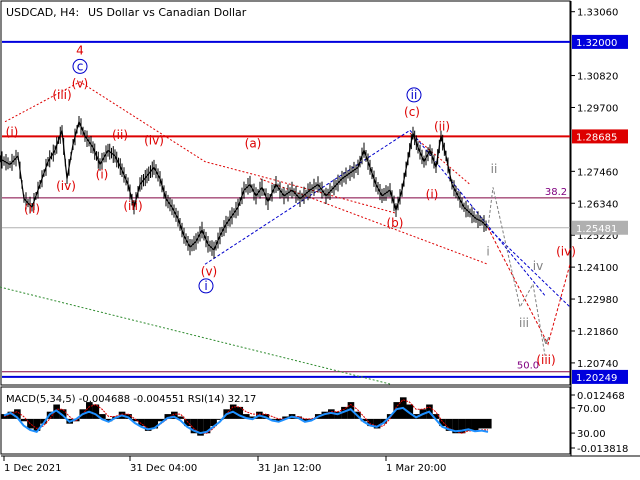 The image size is (640, 480). I want to click on rsi-line, so click(246, 420).